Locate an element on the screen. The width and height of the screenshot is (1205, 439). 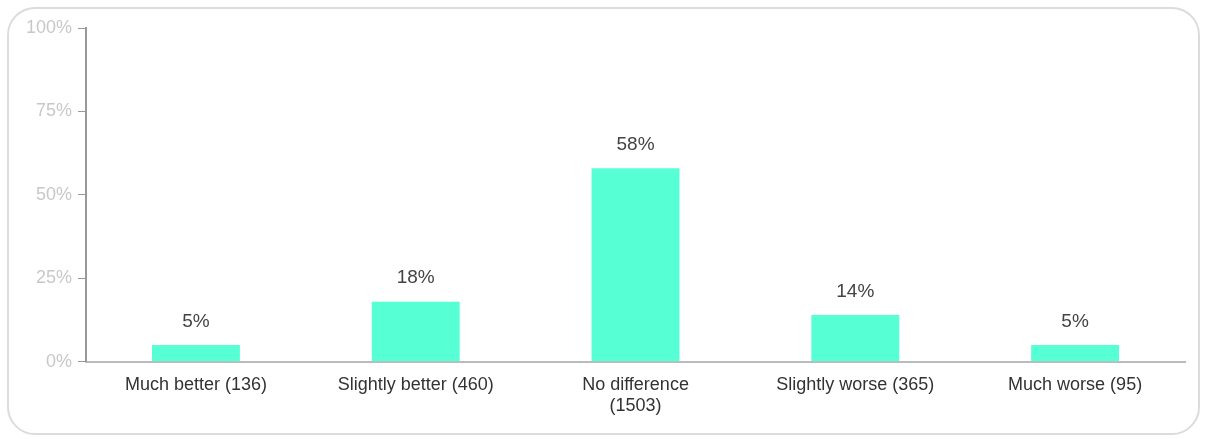
x-tick-label: Much worse (95) is located at coordinates (1075, 383).